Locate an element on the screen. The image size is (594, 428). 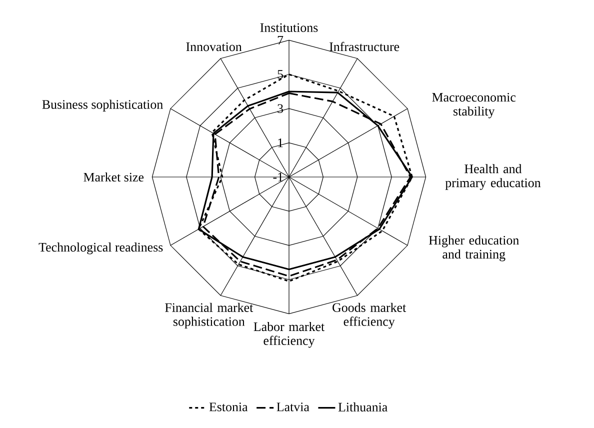
spoke-label: Institutions is located at coordinates (289, 27).